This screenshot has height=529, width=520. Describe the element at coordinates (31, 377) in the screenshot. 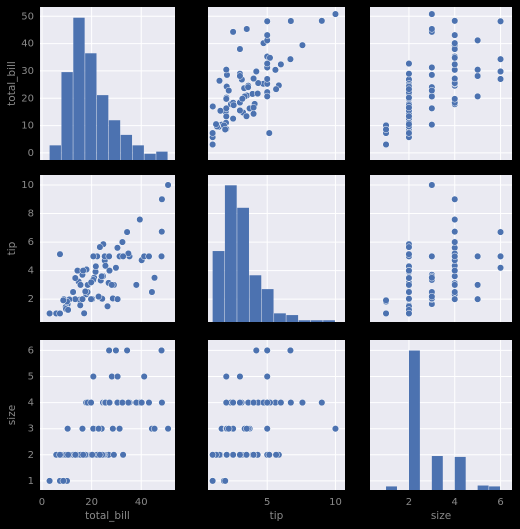

I see `y-tick-label: 5` at that location.